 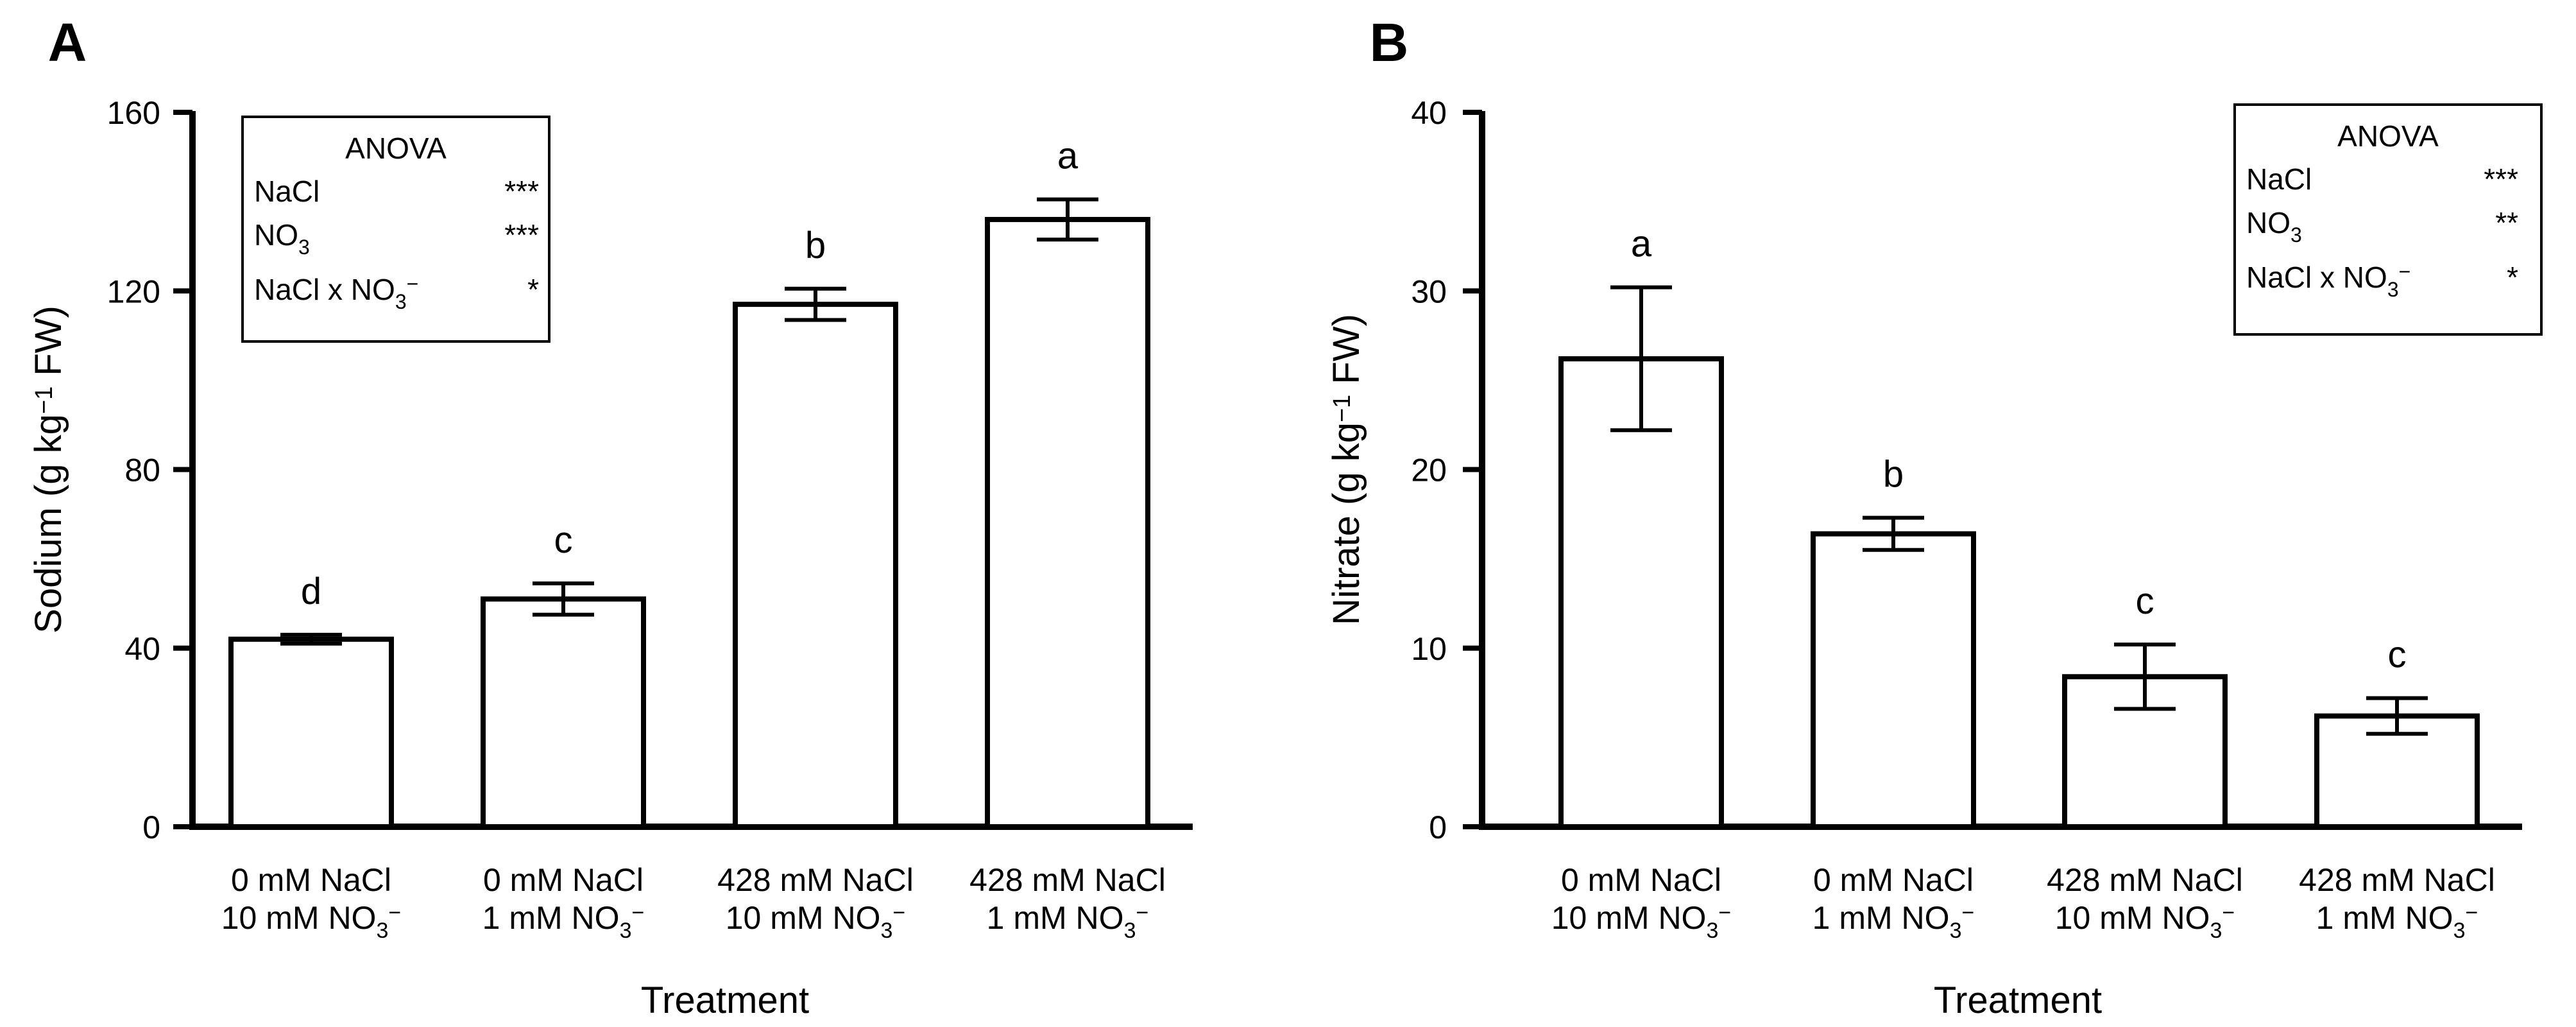 What do you see at coordinates (1346, 469) in the screenshot?
I see `y-axis-title: Nitrate (g kg−1 FW)` at bounding box center [1346, 469].